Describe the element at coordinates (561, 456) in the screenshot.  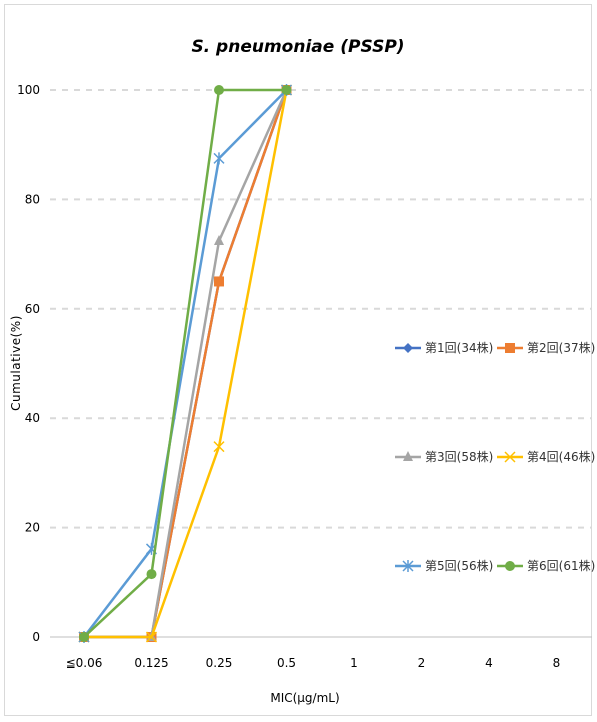
I see `legend-label: 第4回(46株)` at that location.